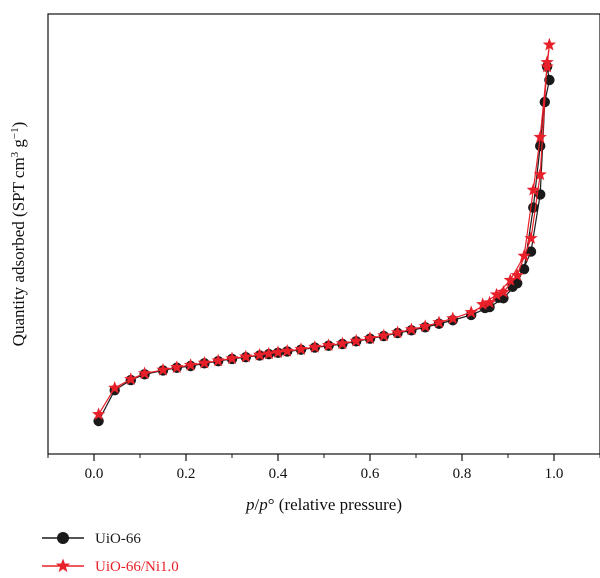 The image size is (600, 578). Describe the element at coordinates (110, 553) in the screenshot. I see `legend: UiO-66 UiO-66/Ni1.0` at that location.